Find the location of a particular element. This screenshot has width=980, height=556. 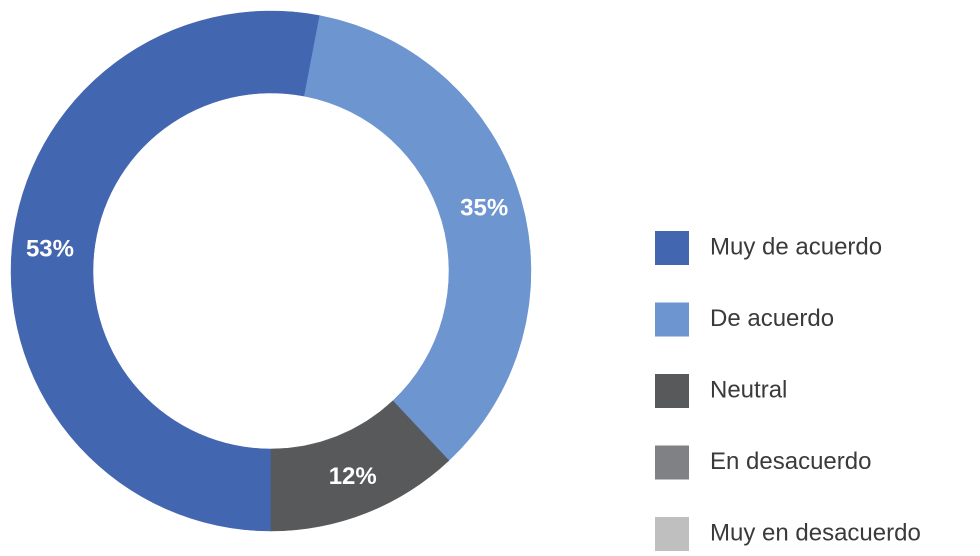

slice is located at coordinates (360, 466).